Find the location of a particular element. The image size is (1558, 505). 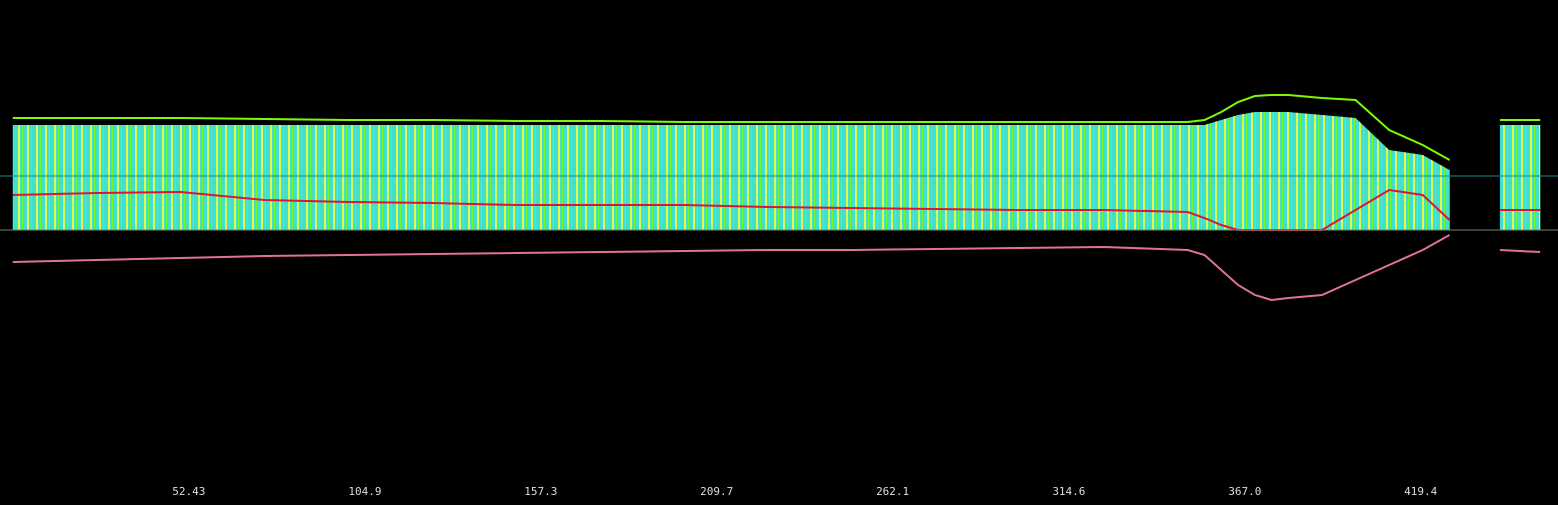

x-tick-label: 419.4 is located at coordinates (1420, 491).